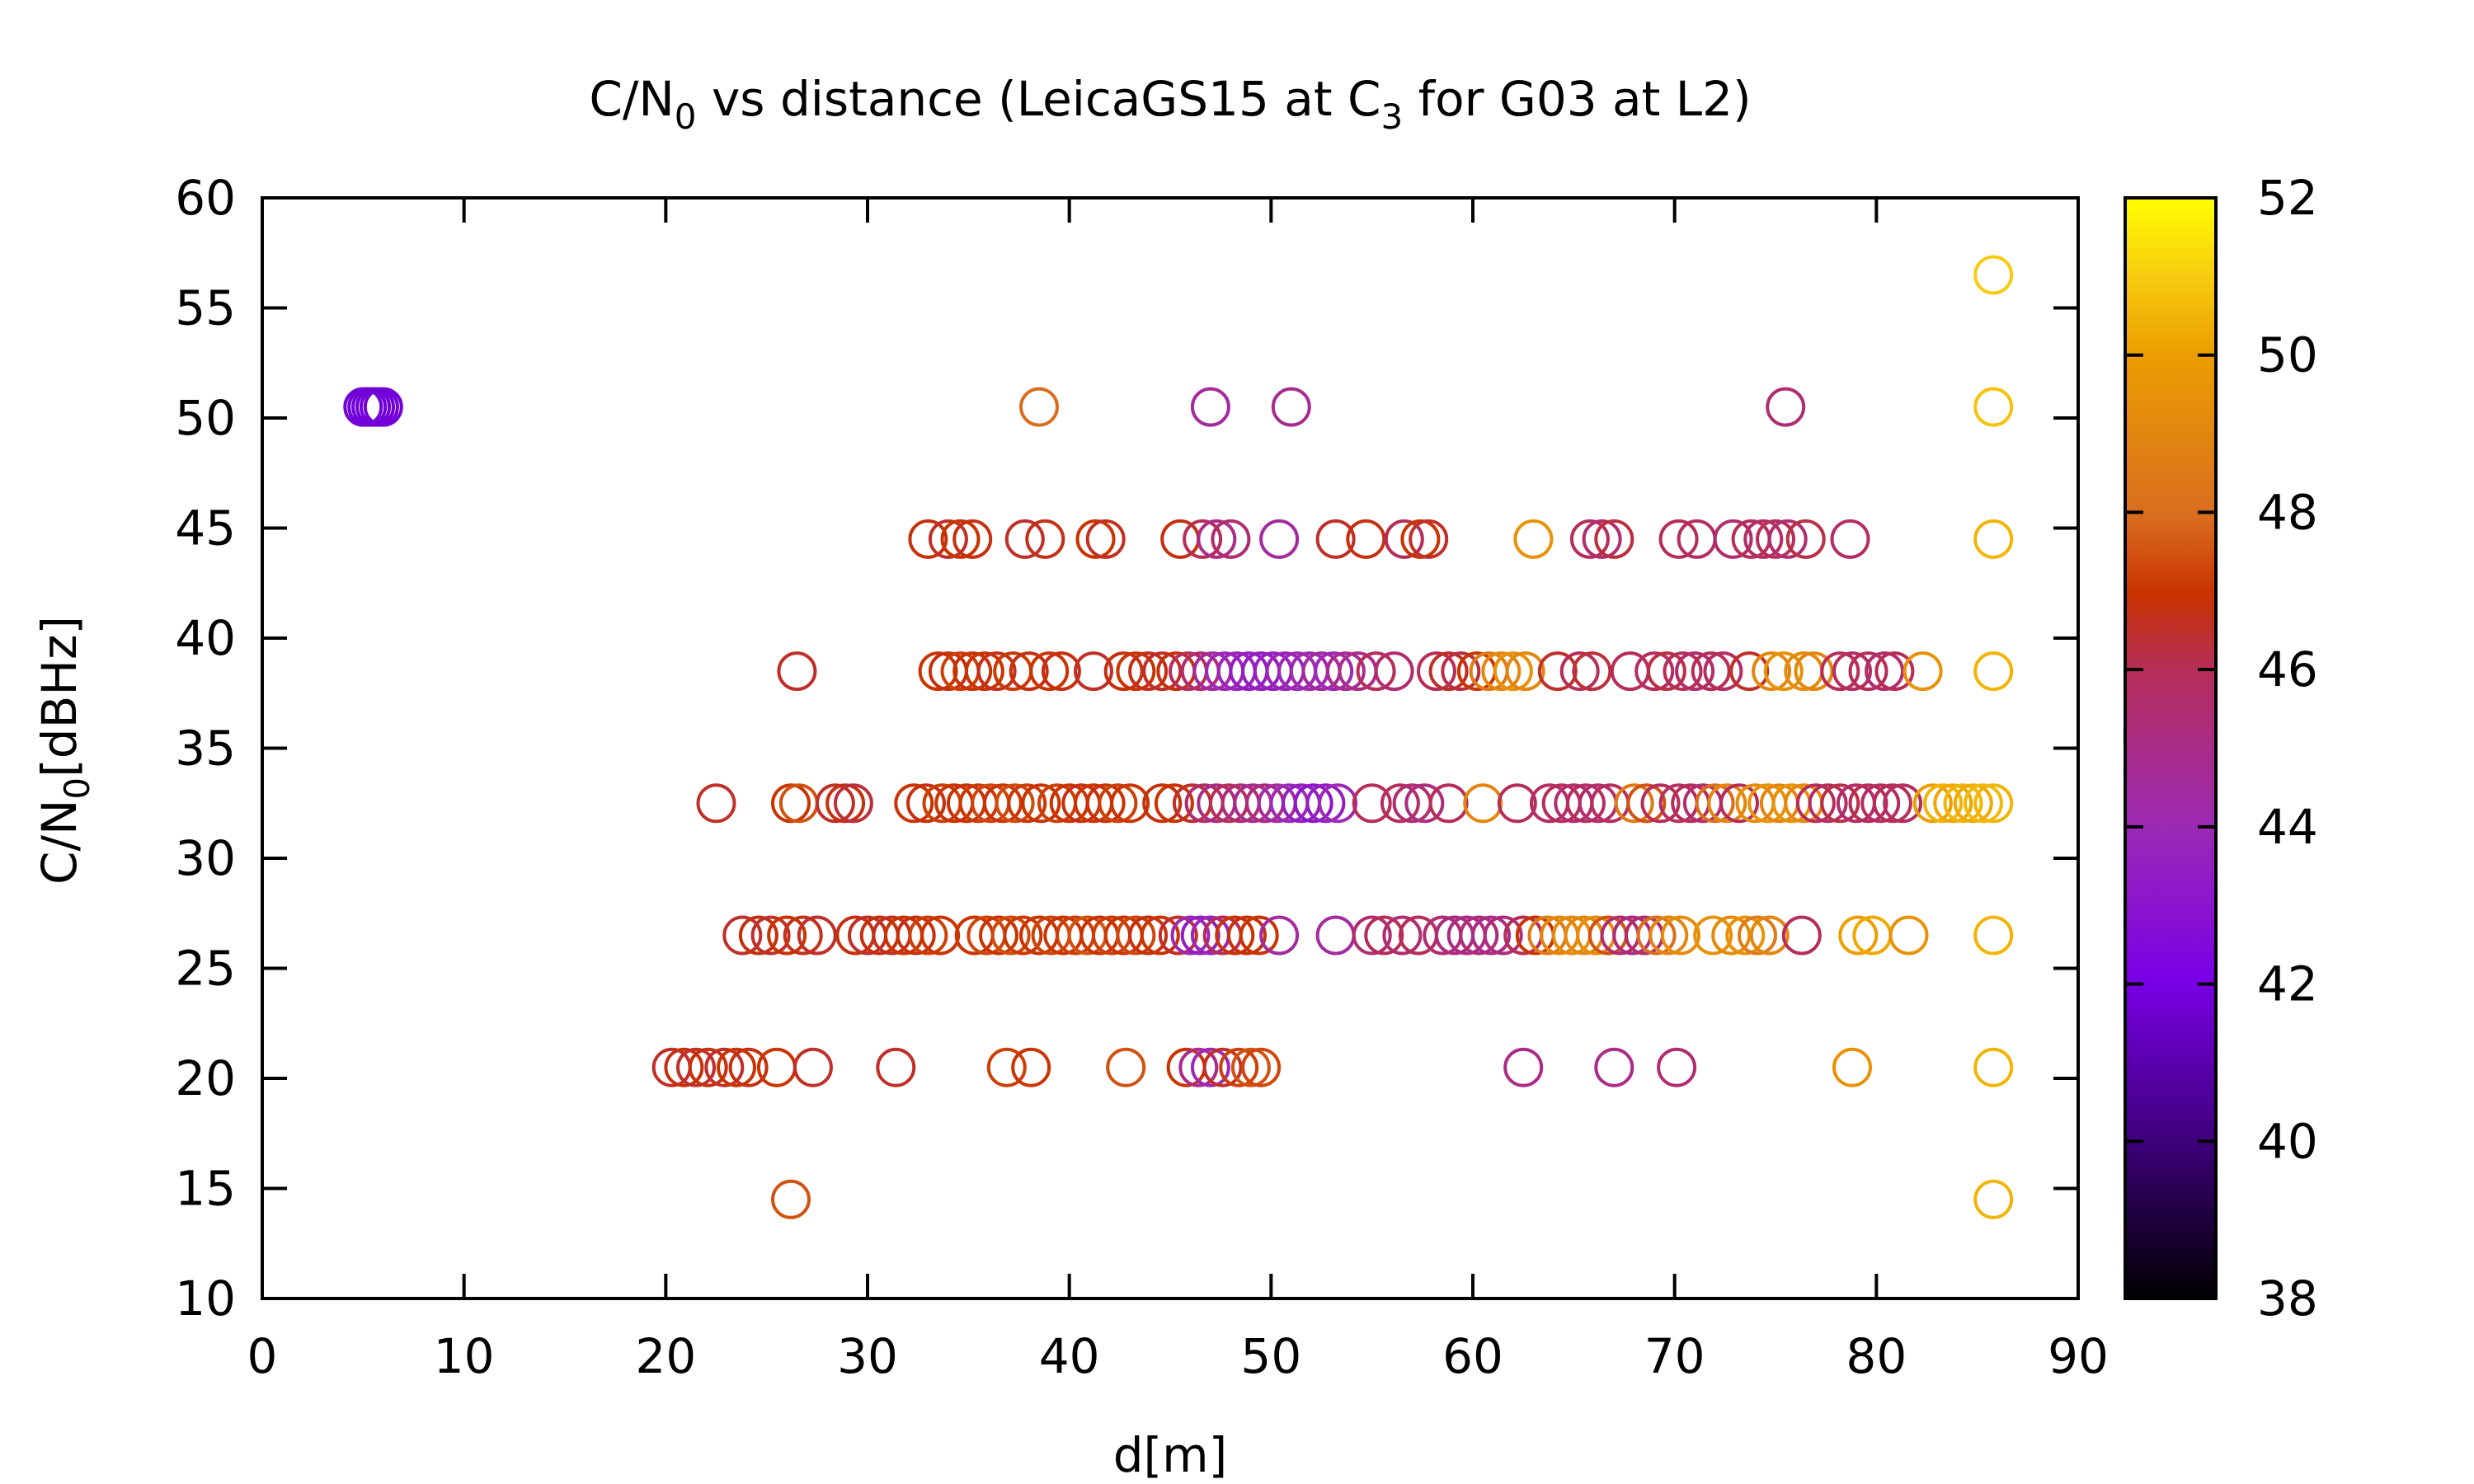 This screenshot has width=2474, height=1484. What do you see at coordinates (64, 750) in the screenshot?
I see `y-axis-label: C/N0[dBHz]` at bounding box center [64, 750].